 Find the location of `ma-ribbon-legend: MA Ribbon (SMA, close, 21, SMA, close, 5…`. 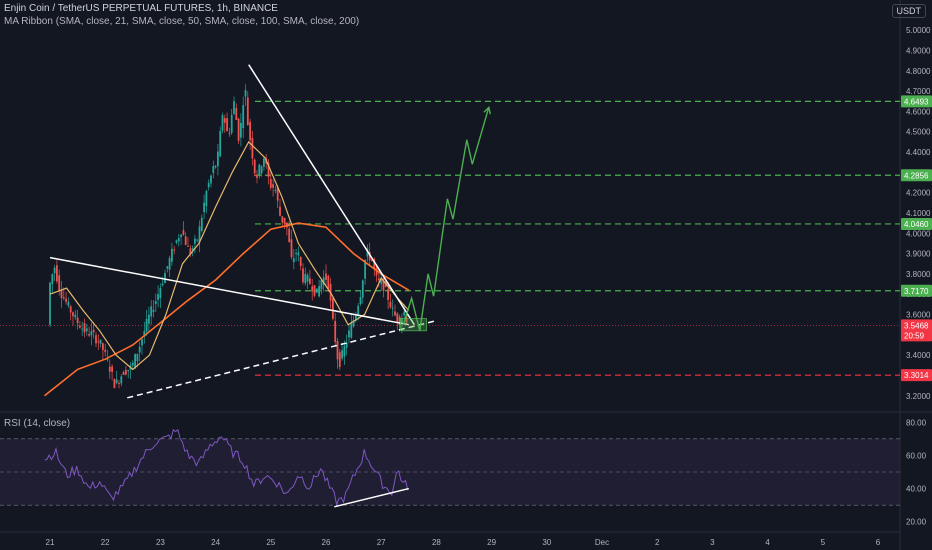

ma-ribbon-legend: MA Ribbon (SMA, close, 21, SMA, close, 5… is located at coordinates (182, 21).